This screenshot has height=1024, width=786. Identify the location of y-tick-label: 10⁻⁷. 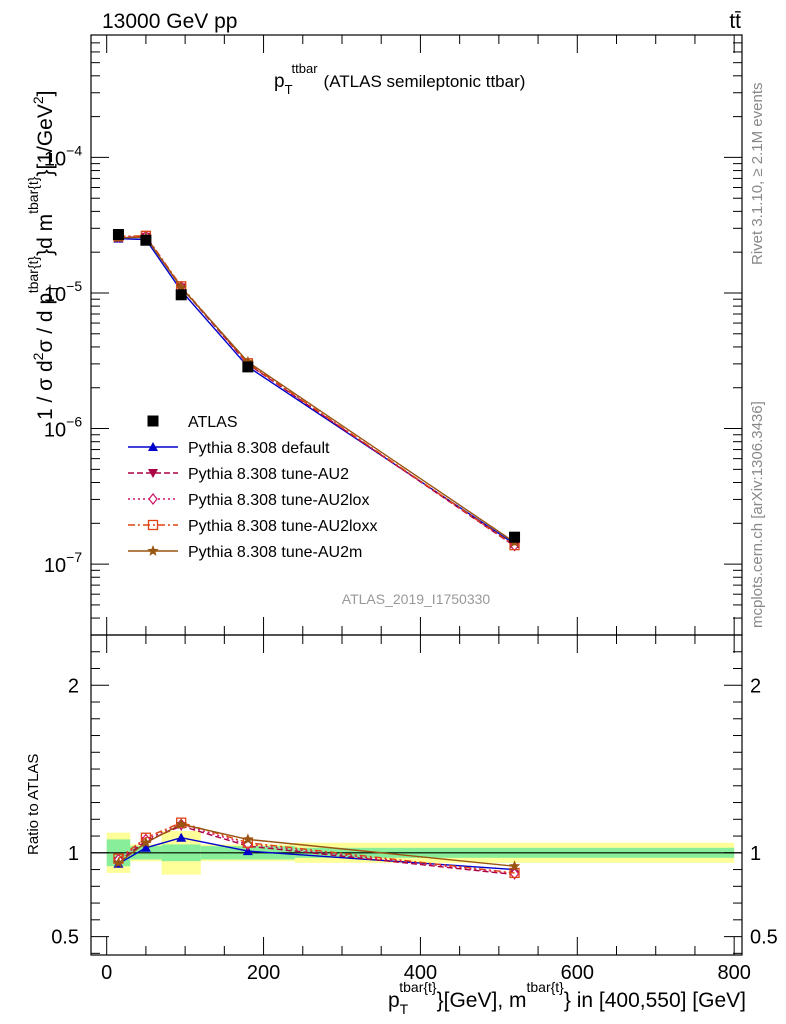
(63, 563).